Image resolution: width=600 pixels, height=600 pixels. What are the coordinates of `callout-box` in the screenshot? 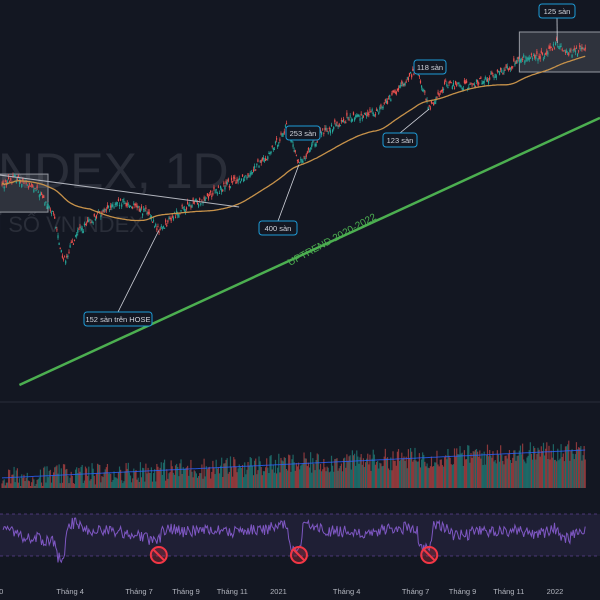 It's located at (303, 133).